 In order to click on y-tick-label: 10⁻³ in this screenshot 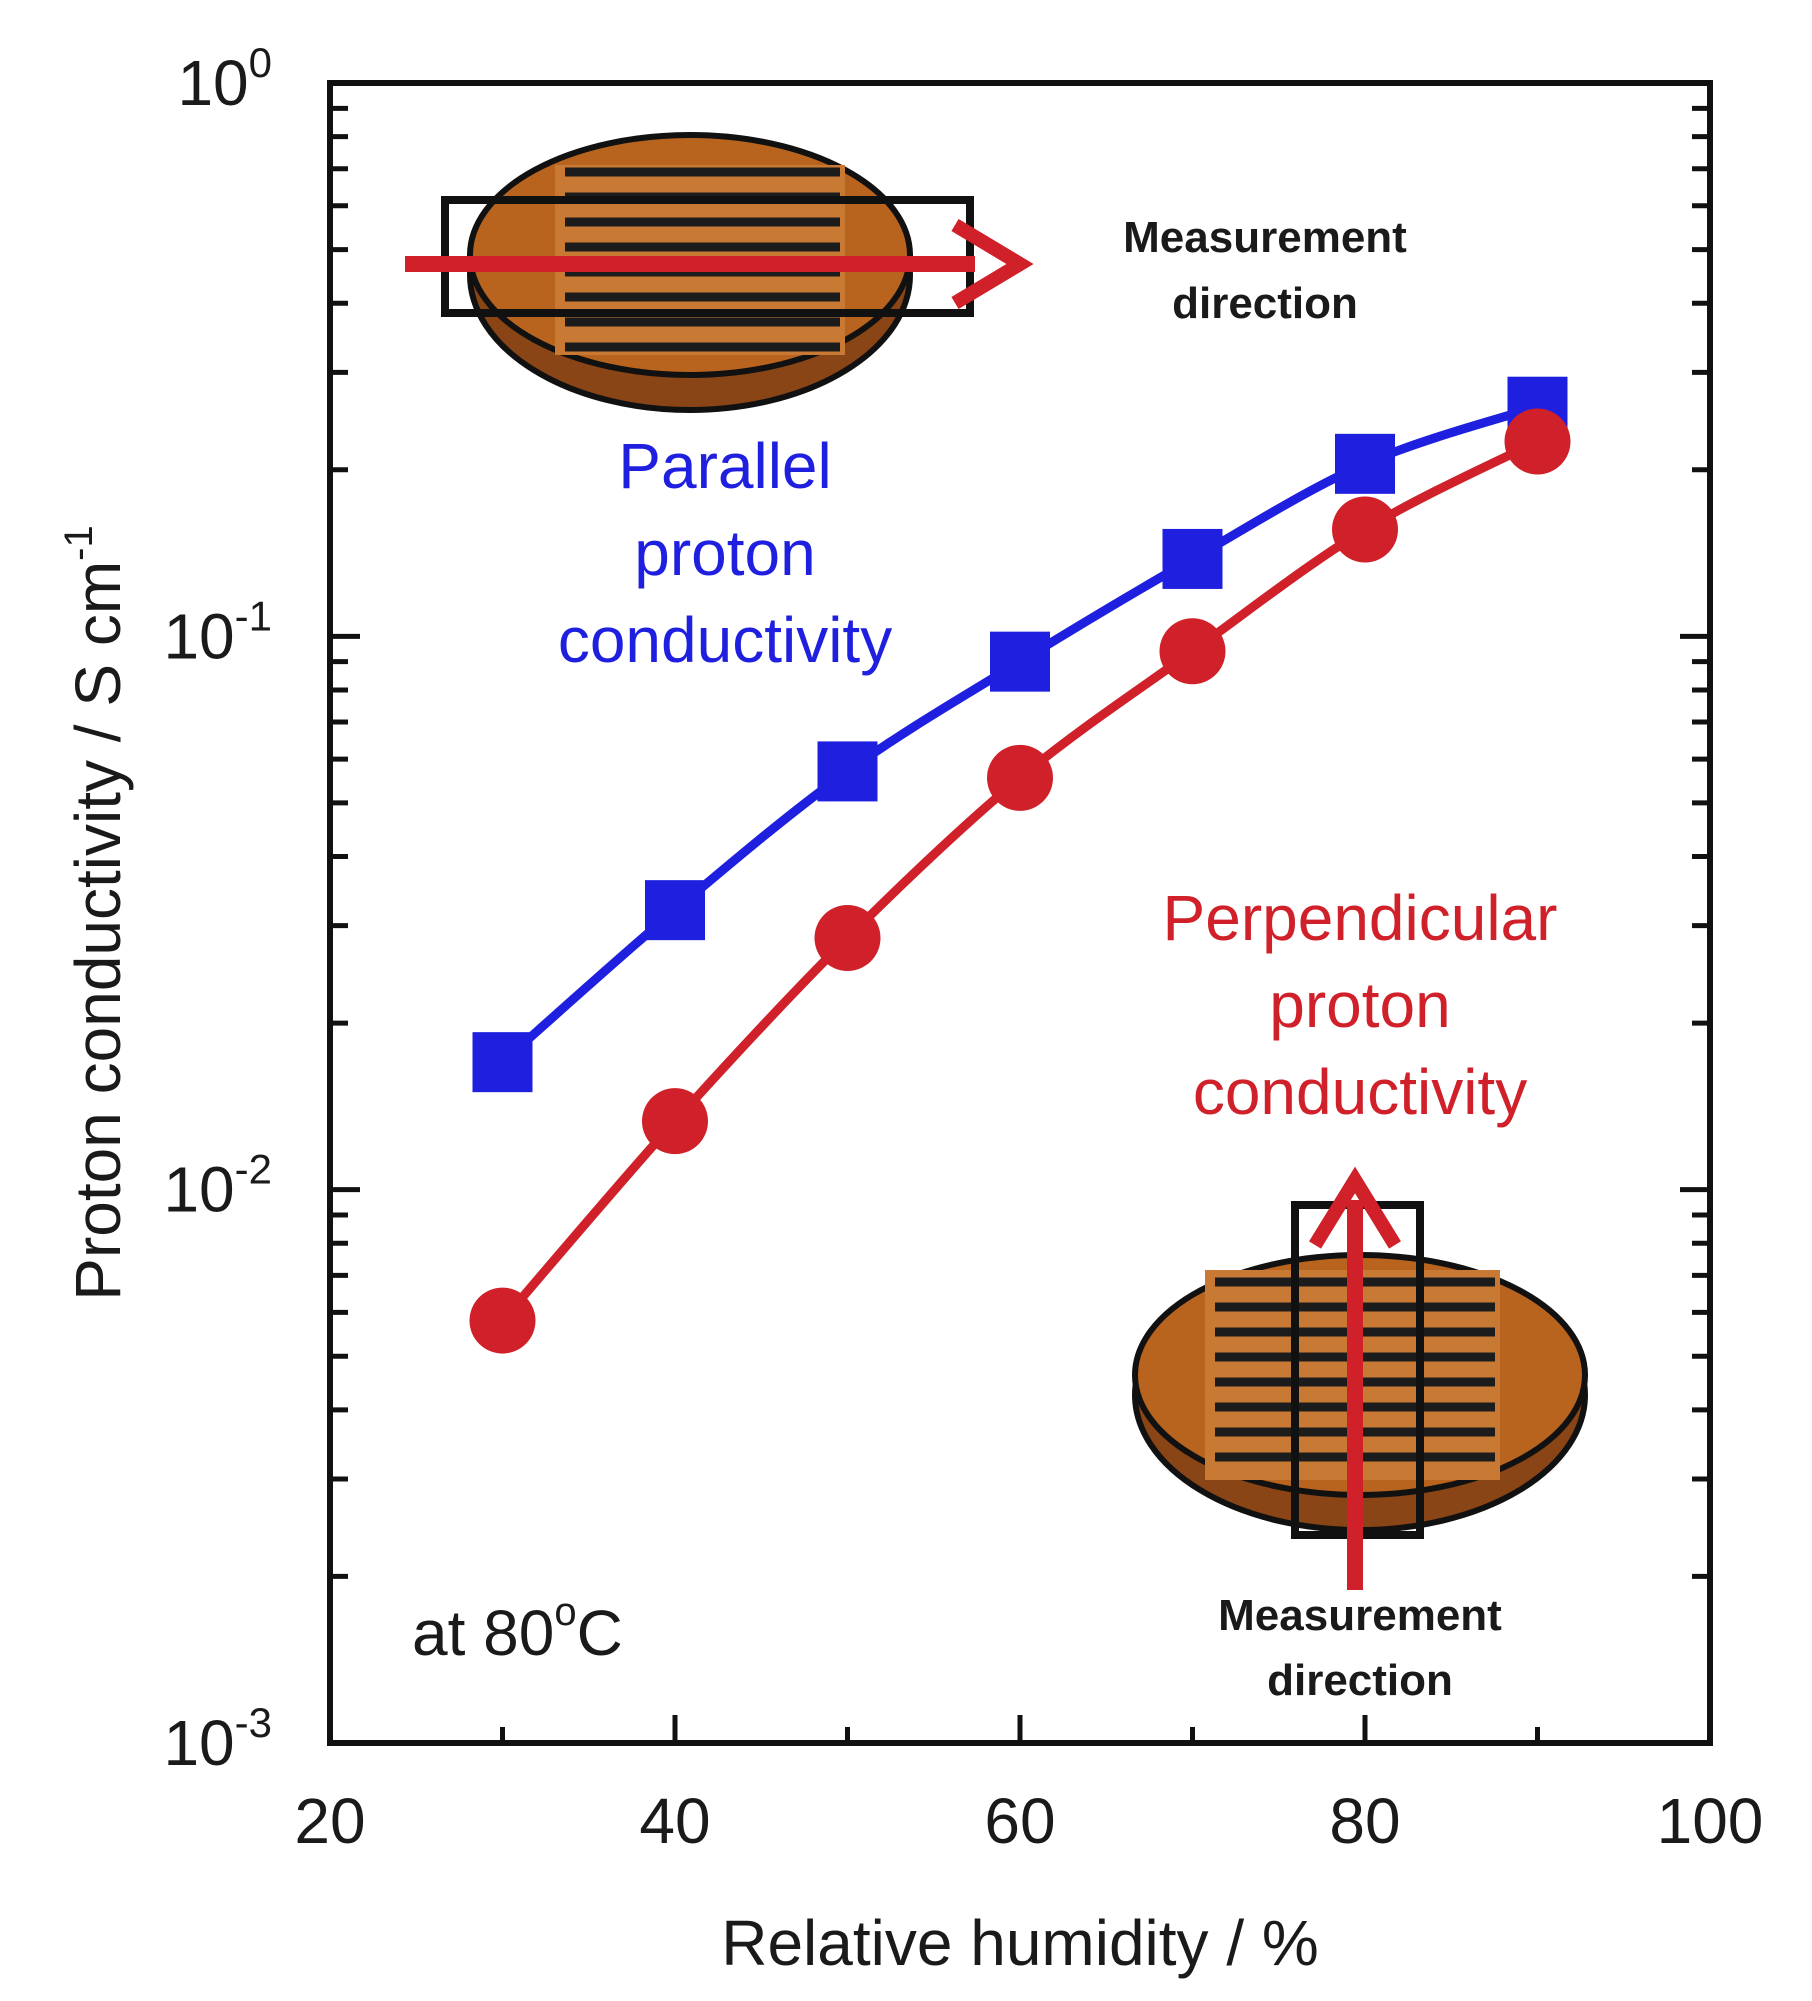, I will do `click(217, 1739)`.